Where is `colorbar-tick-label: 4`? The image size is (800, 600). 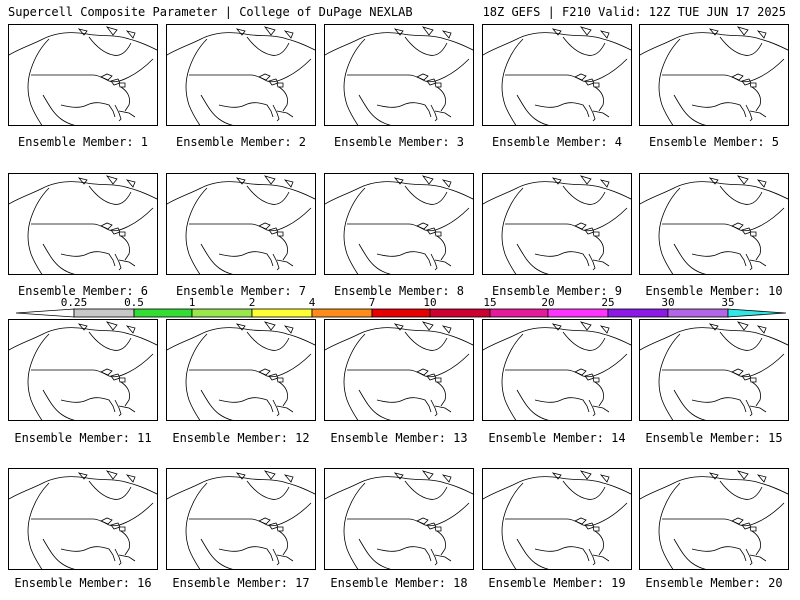
colorbar-tick-label: 4 is located at coordinates (312, 302).